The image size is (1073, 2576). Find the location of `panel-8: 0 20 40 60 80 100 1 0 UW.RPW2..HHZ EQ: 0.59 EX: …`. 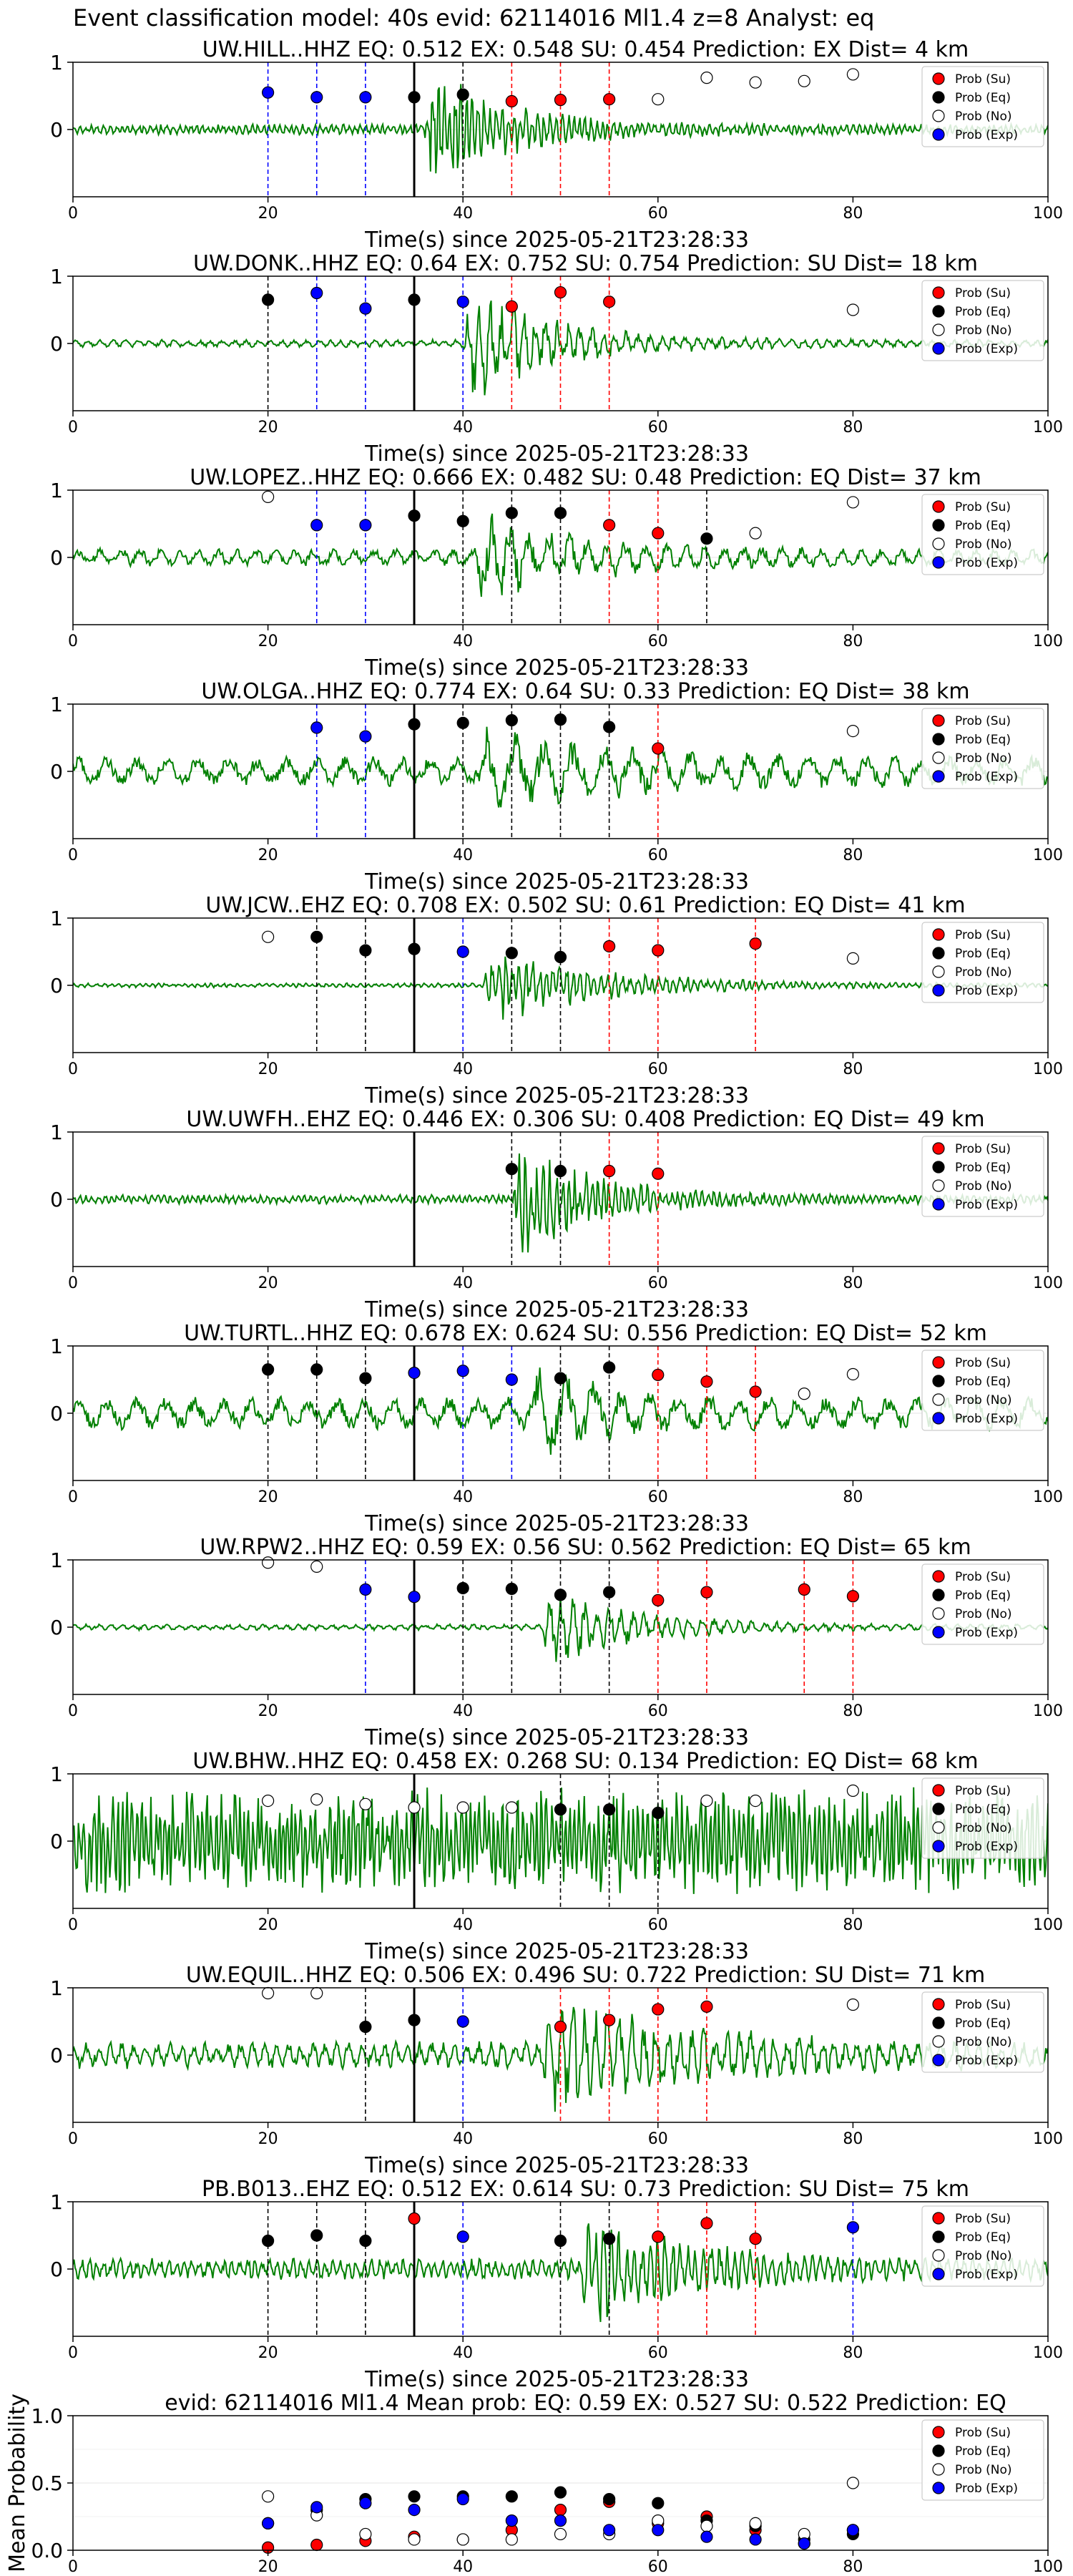

panel-8: 0 20 40 60 80 100 1 0 UW.RPW2..HHZ EQ: 0.59 EX: … is located at coordinates (556, 1642).